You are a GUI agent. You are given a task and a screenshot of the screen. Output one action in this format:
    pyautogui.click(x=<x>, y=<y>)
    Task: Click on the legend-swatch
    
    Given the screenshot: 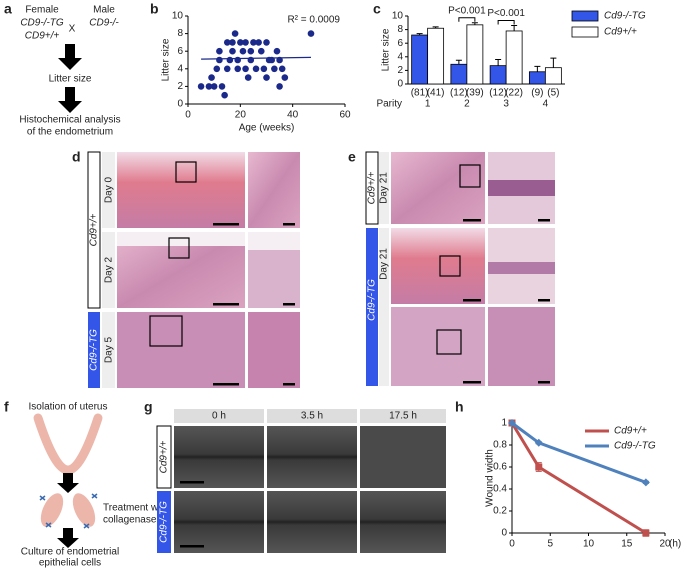 What is the action you would take?
    pyautogui.click(x=585, y=32)
    